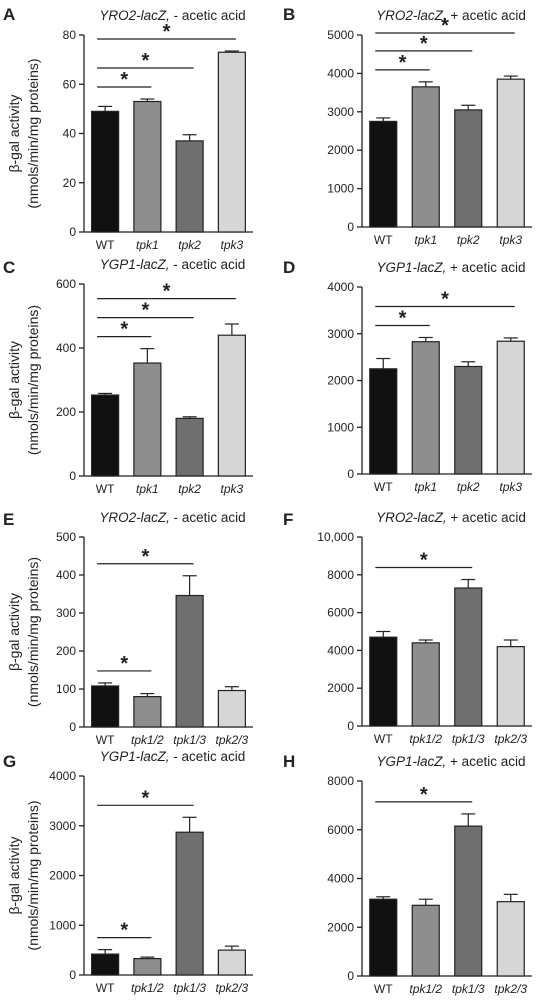 The image size is (550, 1006). Describe the element at coordinates (70, 35) in the screenshot. I see `y-tick-label: 80` at that location.